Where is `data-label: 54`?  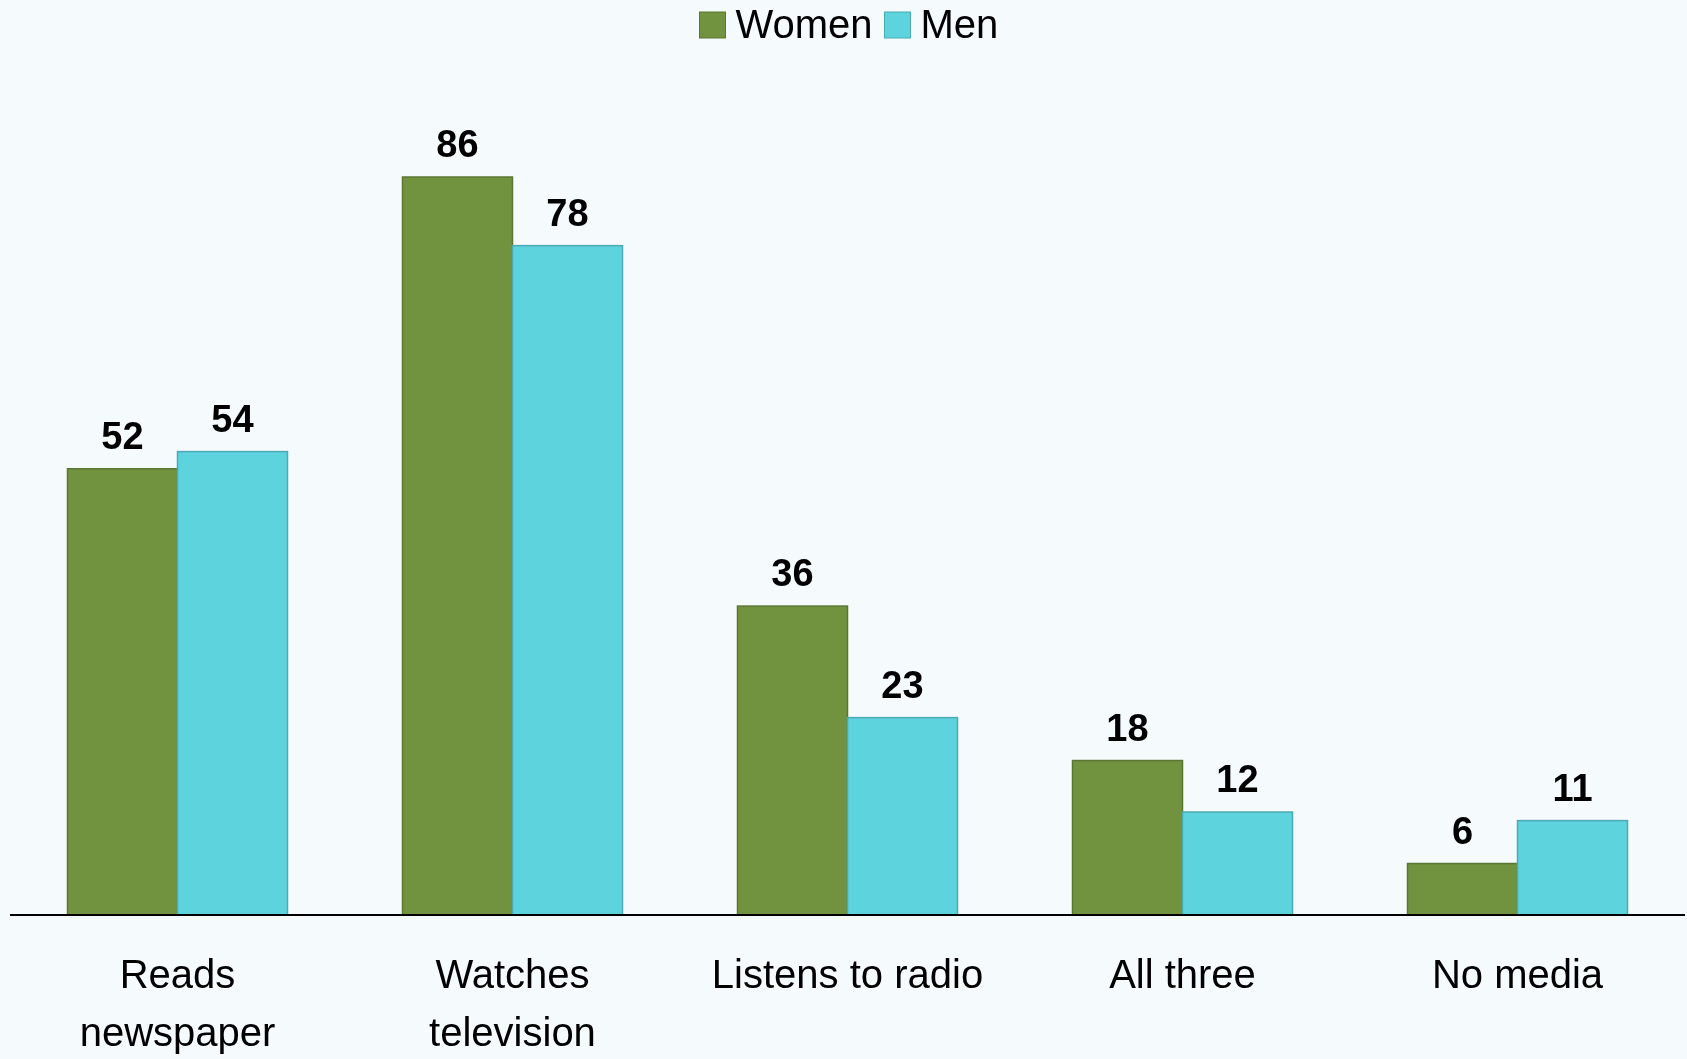 data-label: 54 is located at coordinates (232, 418).